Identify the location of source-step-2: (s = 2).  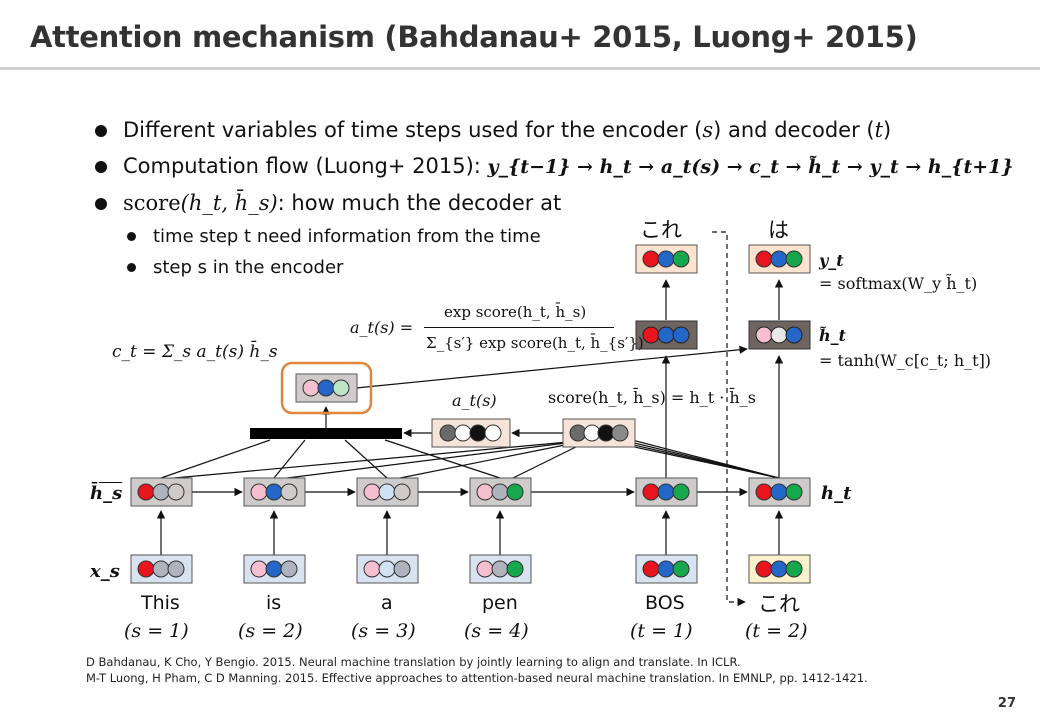
(270, 631).